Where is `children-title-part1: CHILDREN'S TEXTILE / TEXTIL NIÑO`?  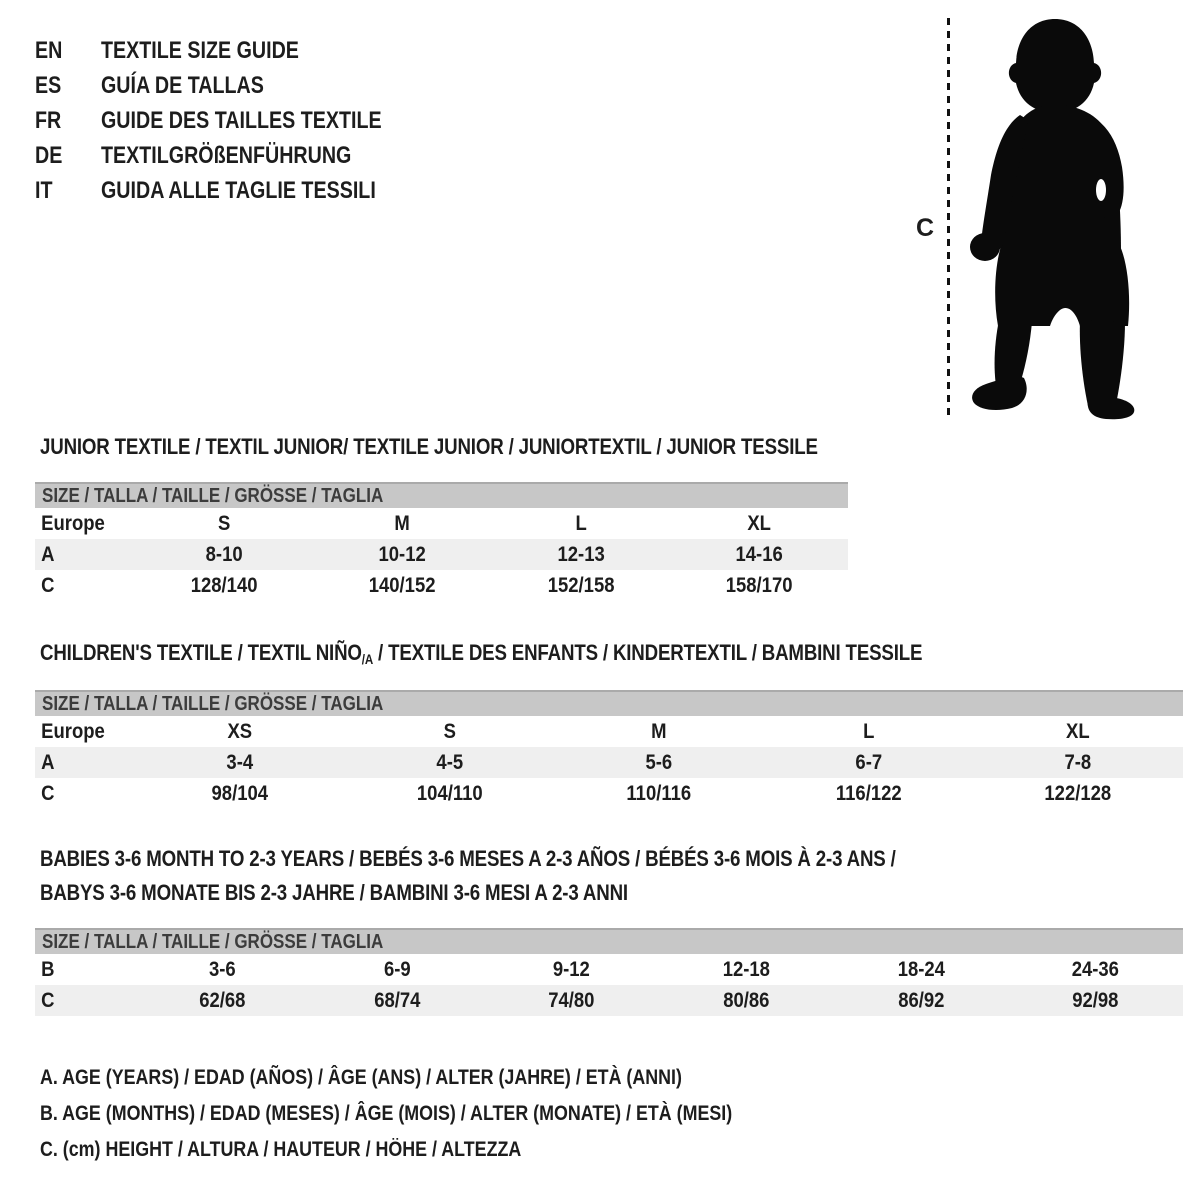 children-title-part1: CHILDREN'S TEXTILE / TEXTIL NIÑO is located at coordinates (201, 652).